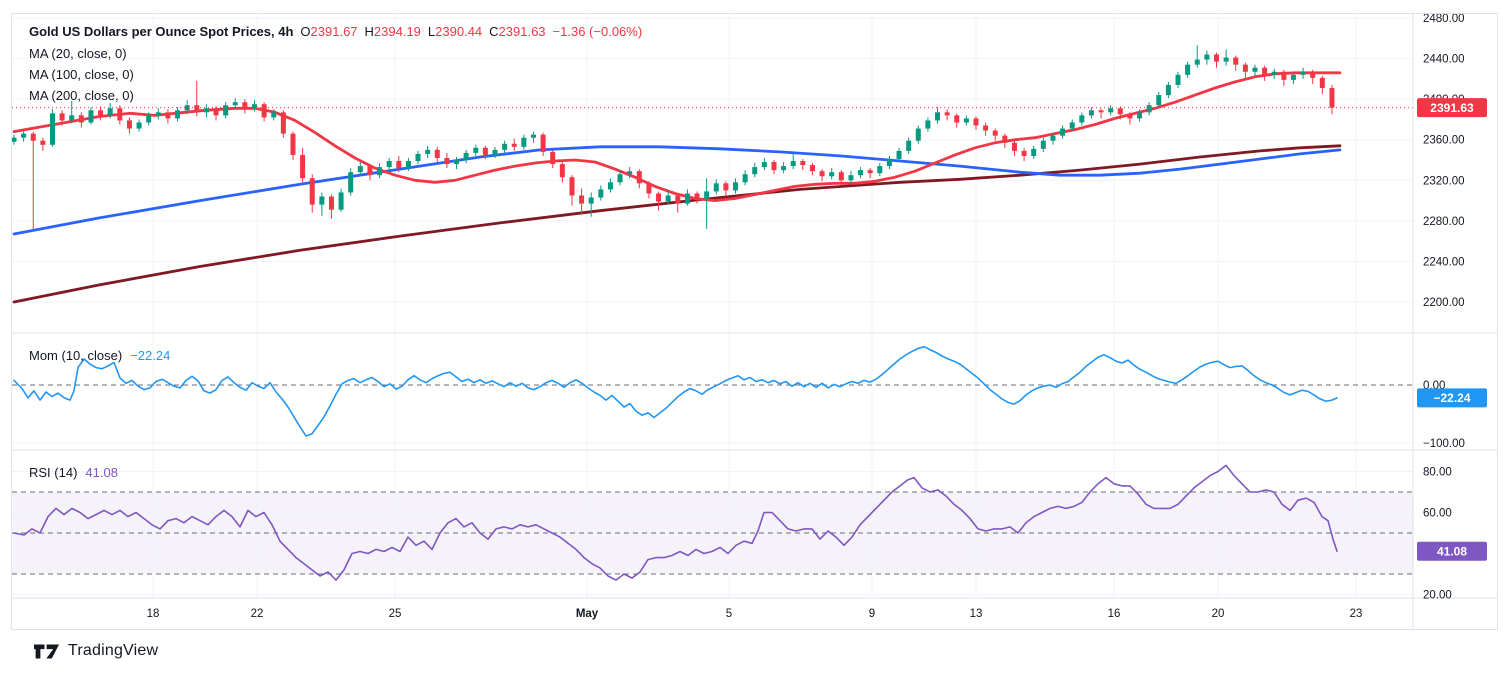 This screenshot has height=674, width=1509. What do you see at coordinates (729, 614) in the screenshot?
I see `svg-text: 5` at bounding box center [729, 614].